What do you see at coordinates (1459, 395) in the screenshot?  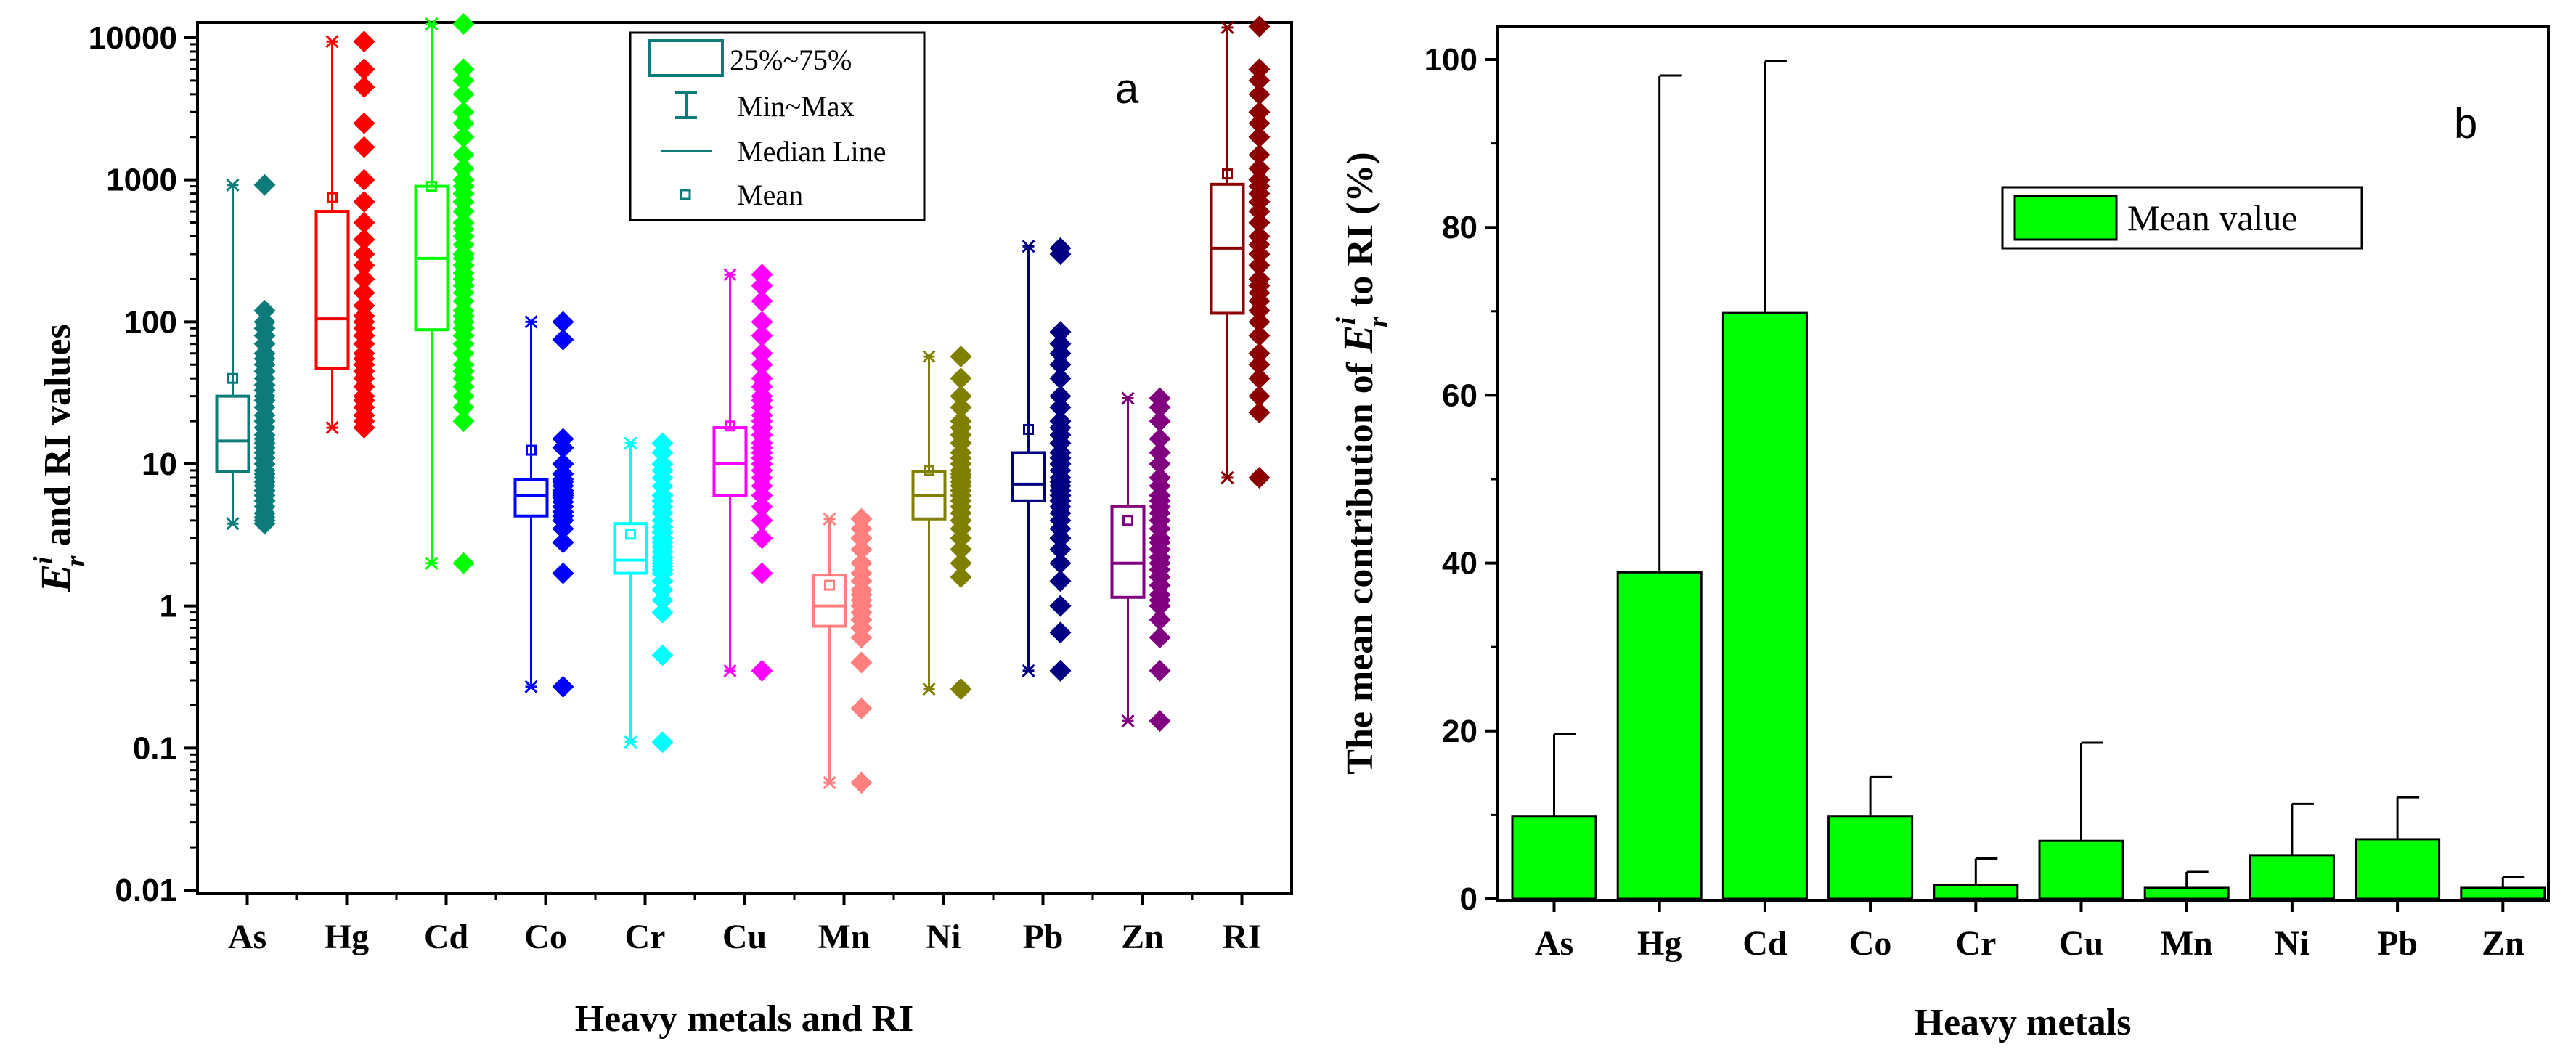 I see `y-tick-label: 60` at bounding box center [1459, 395].